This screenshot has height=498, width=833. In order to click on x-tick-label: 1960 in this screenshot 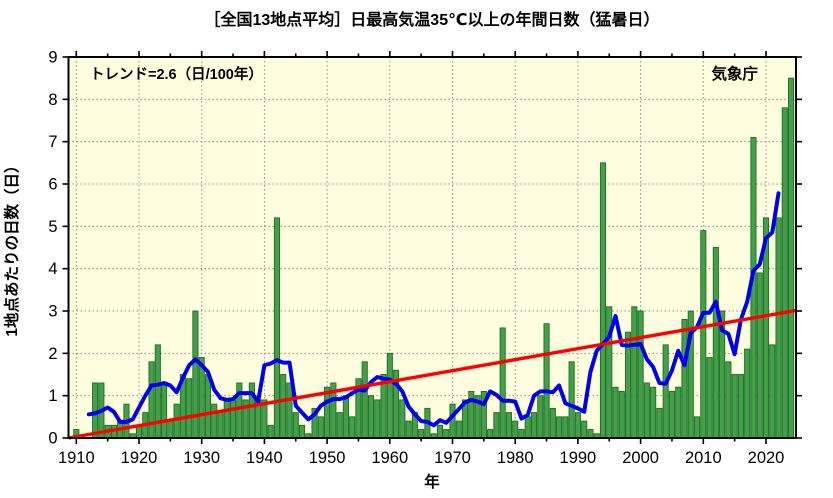, I will do `click(389, 458)`.